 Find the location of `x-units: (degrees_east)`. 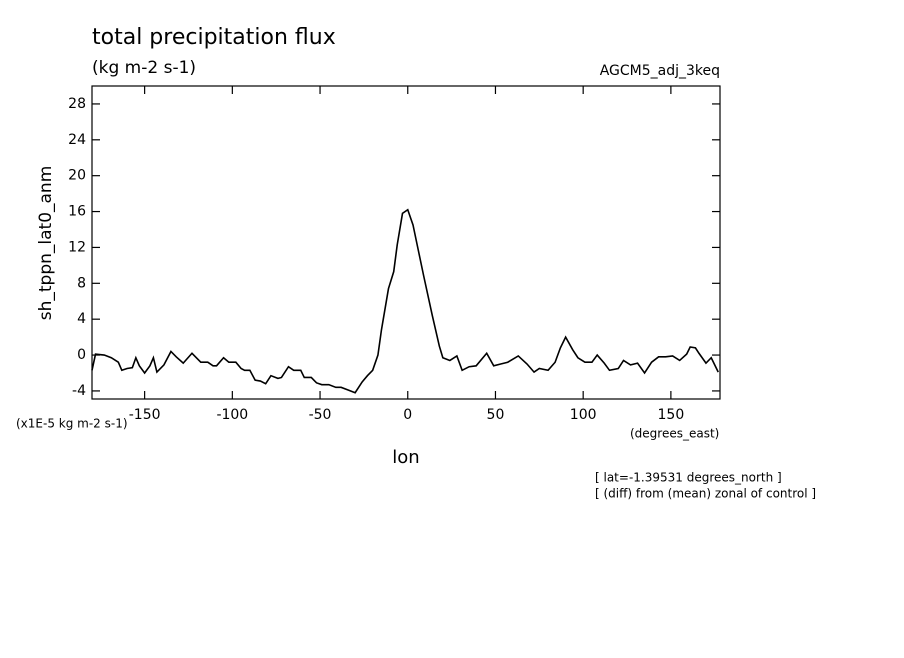

x-units: (degrees_east) is located at coordinates (674, 434).